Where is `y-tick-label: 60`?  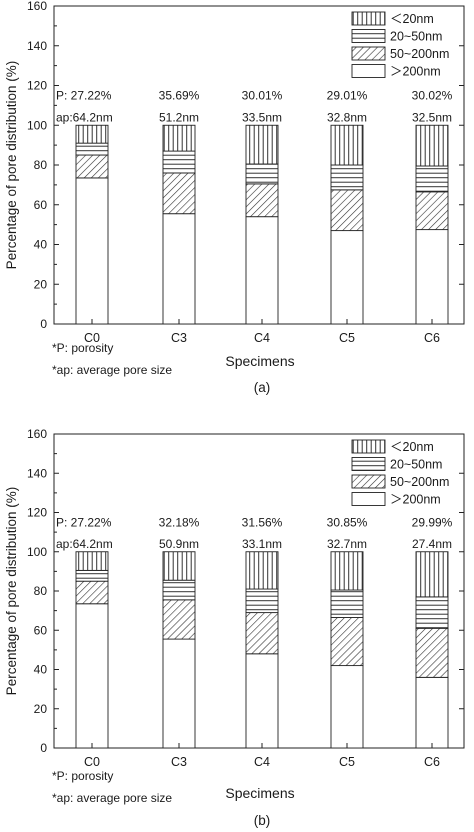 y-tick-label: 60 is located at coordinates (41, 630).